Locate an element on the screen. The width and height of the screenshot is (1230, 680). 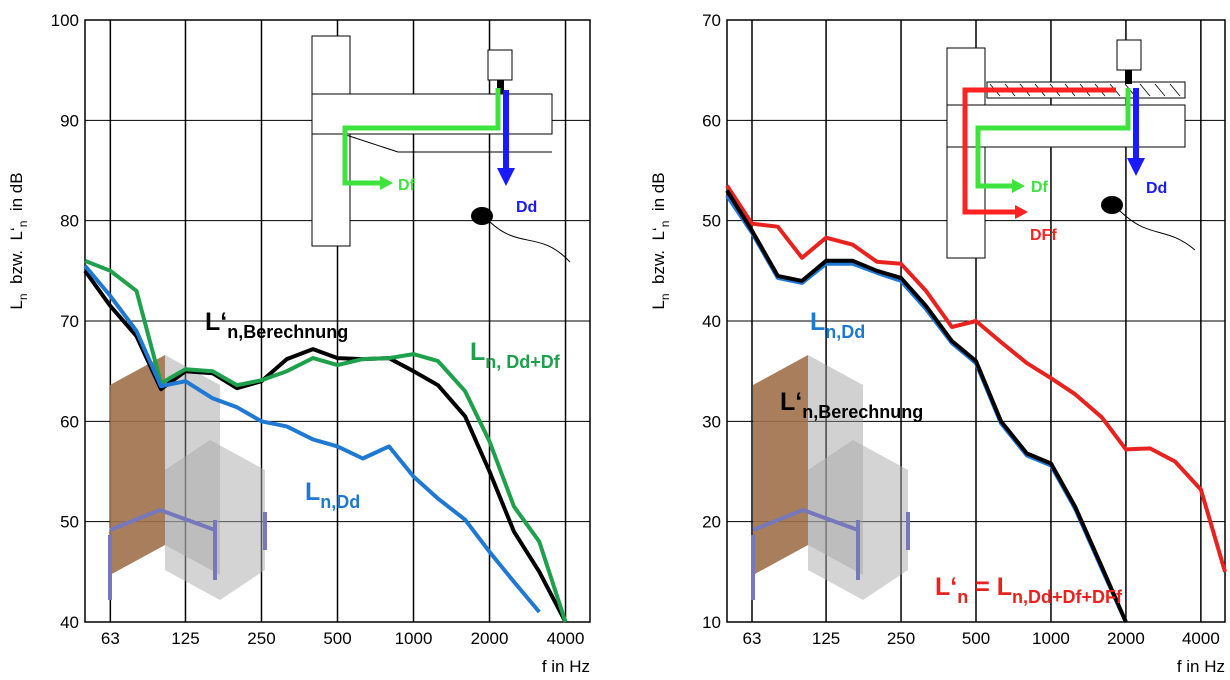
y-tick-label: 80 is located at coordinates (69, 221).